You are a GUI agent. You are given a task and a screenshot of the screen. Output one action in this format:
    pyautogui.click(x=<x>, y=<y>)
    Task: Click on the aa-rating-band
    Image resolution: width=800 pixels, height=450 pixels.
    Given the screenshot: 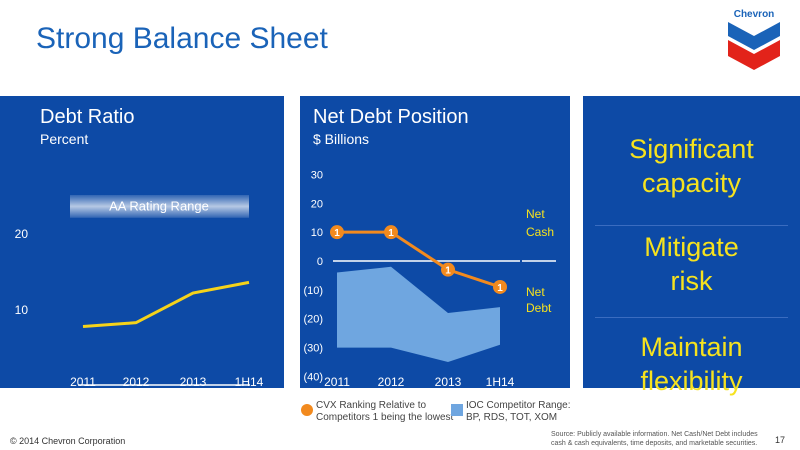 What is the action you would take?
    pyautogui.click(x=159, y=206)
    